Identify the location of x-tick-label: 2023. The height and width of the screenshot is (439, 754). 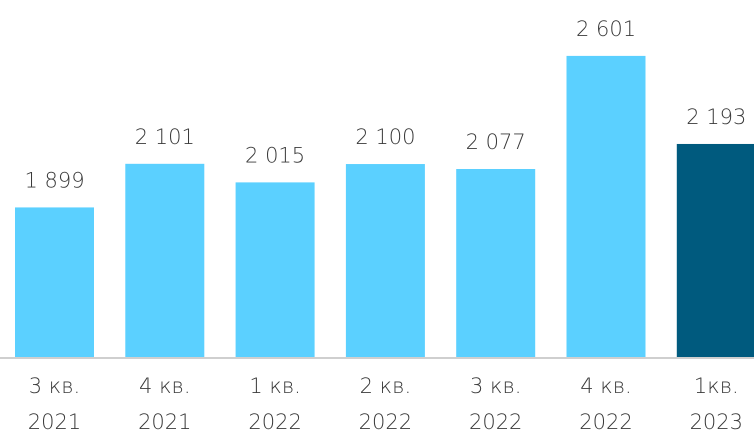
(716, 422).